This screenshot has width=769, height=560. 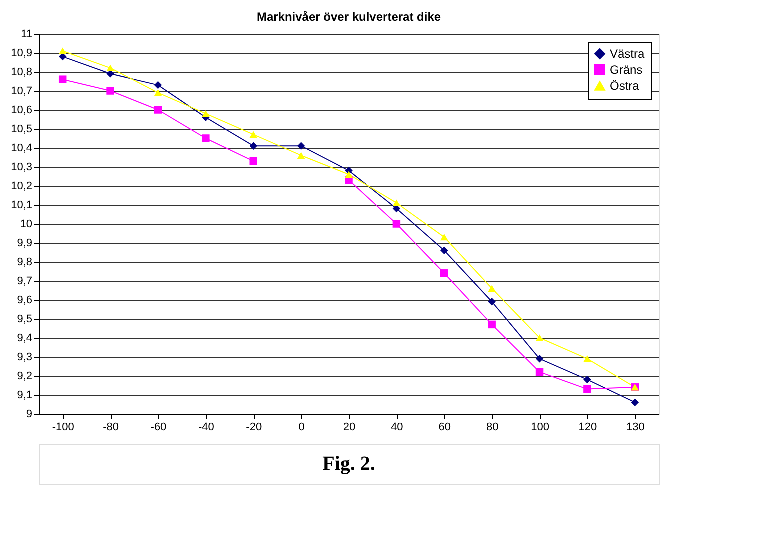 What do you see at coordinates (26, 34) in the screenshot?
I see `y-tick-label: 11` at bounding box center [26, 34].